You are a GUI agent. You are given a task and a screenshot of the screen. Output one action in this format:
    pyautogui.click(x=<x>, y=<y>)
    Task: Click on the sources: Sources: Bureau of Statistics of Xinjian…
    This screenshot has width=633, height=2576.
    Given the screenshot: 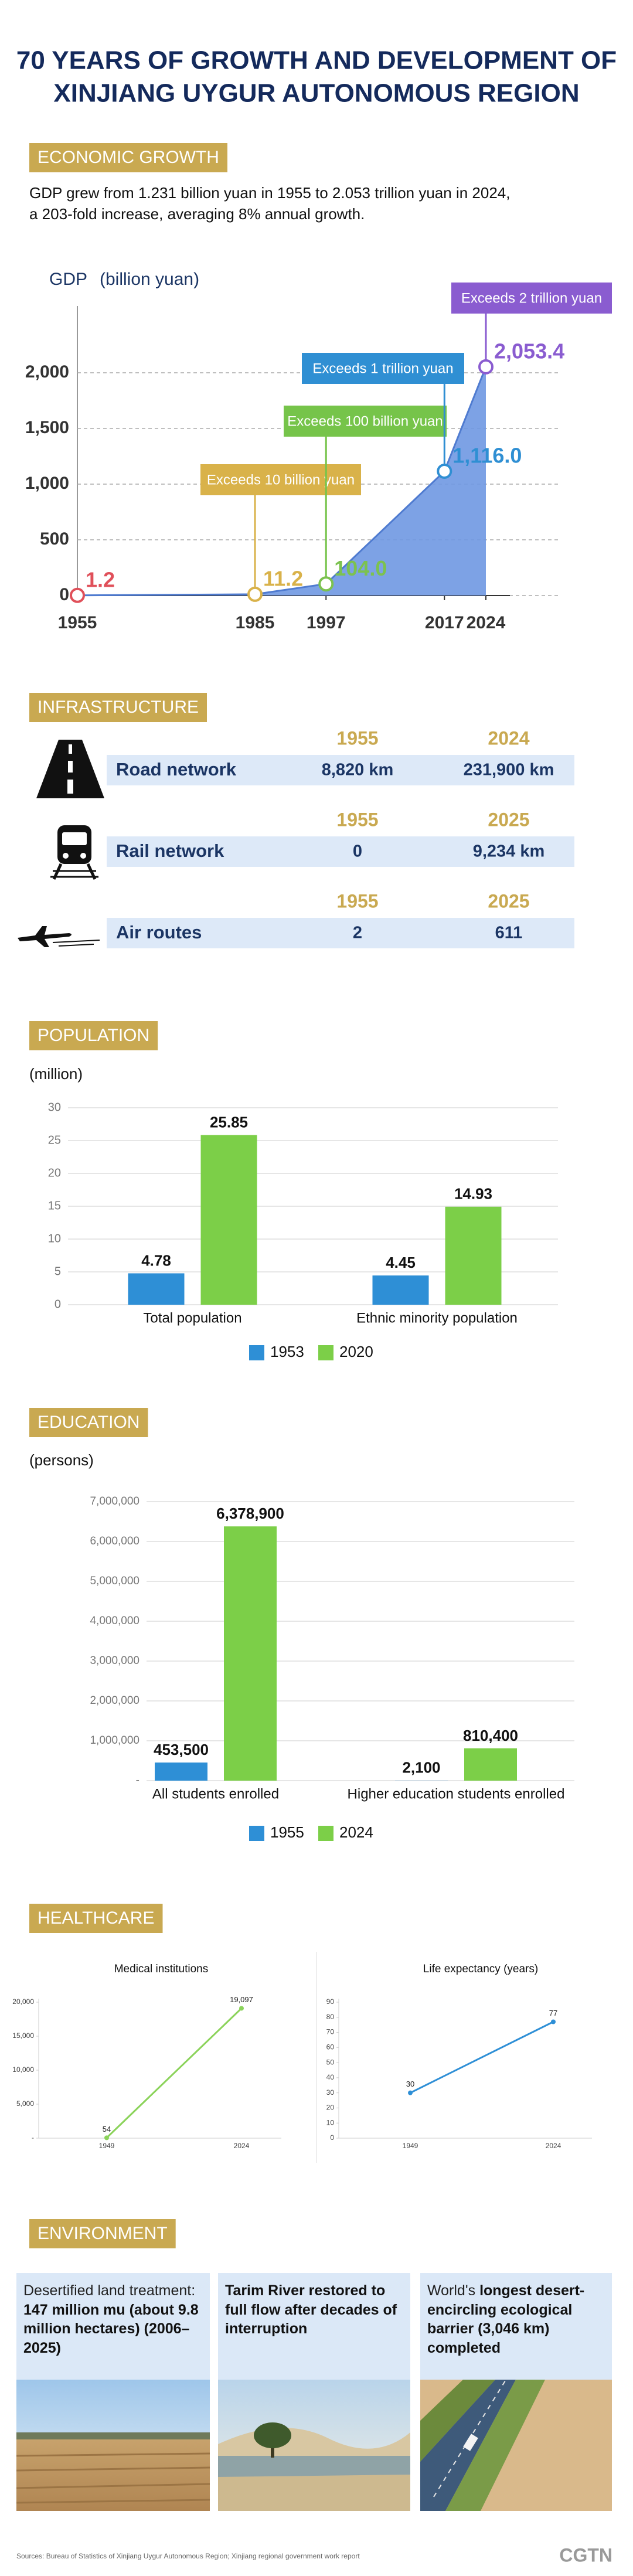 What is the action you would take?
    pyautogui.click(x=188, y=2556)
    